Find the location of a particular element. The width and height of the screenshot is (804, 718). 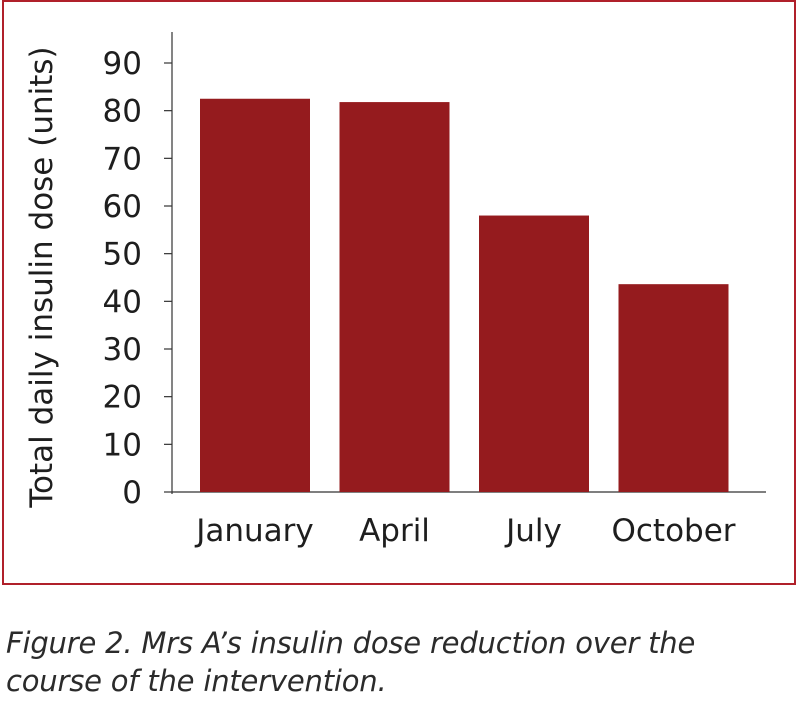

y-tick-label: 60 is located at coordinates (122, 207).